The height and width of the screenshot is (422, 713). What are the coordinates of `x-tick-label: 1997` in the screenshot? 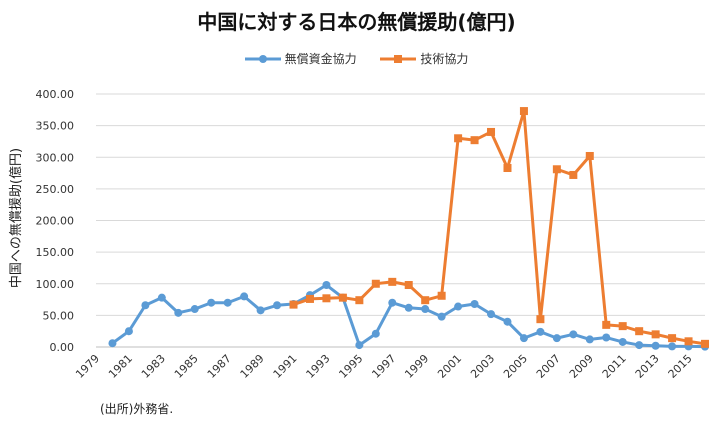 It's located at (383, 366).